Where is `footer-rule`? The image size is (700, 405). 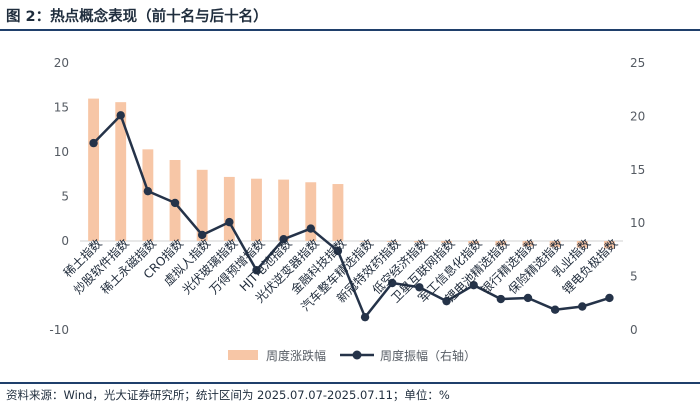
footer-rule is located at coordinates (350, 383).